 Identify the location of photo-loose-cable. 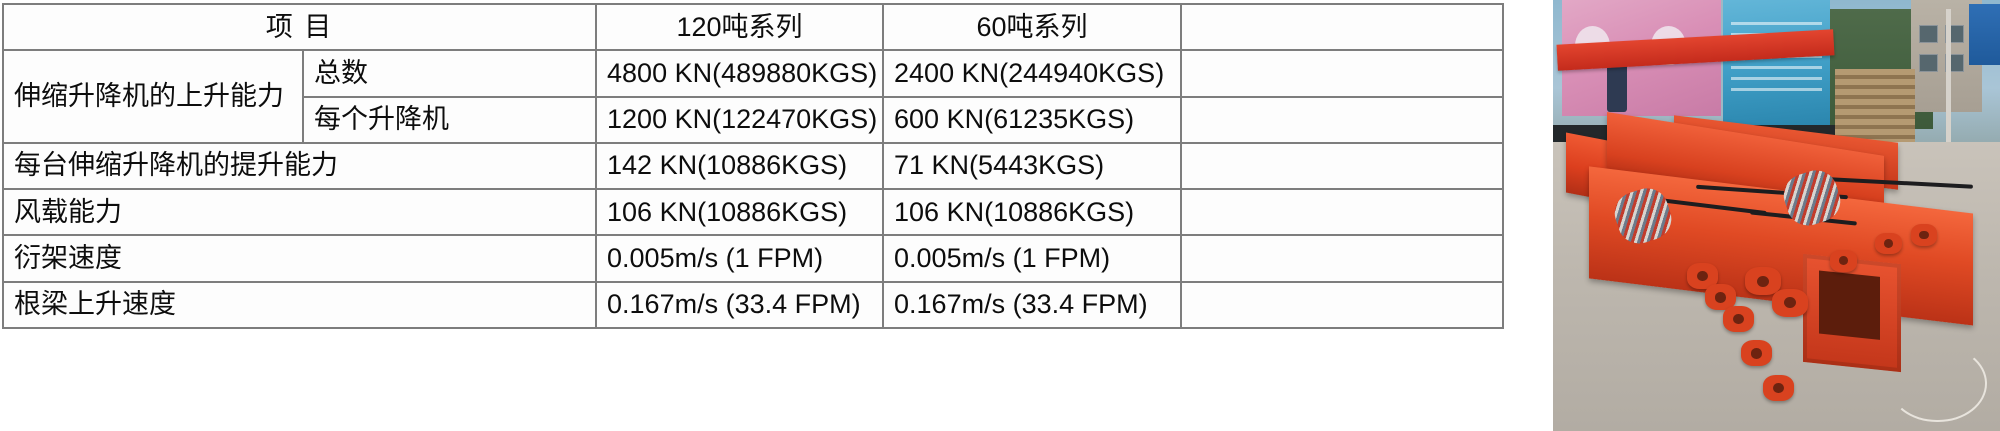
(1937, 383).